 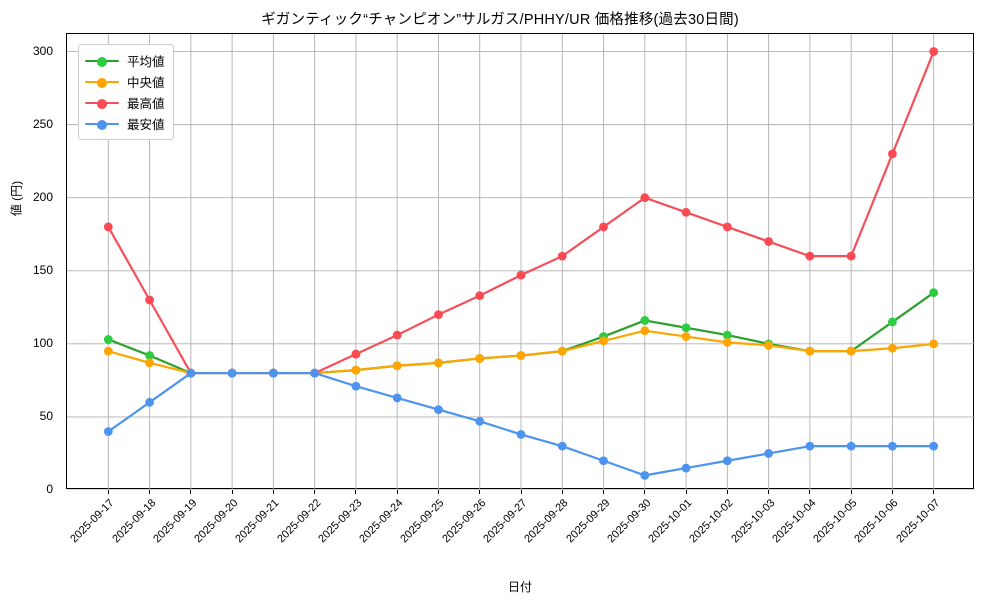 What do you see at coordinates (146, 125) in the screenshot?
I see `legend-label: 最安値` at bounding box center [146, 125].